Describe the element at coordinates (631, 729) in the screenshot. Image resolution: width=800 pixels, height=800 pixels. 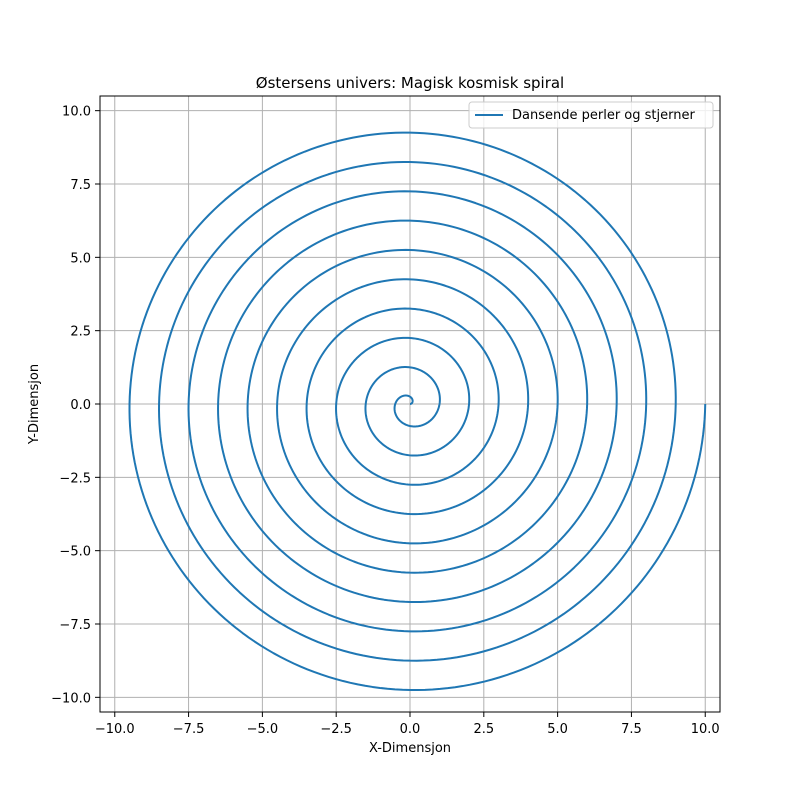
I see `x-tick-label: 7.5` at that location.